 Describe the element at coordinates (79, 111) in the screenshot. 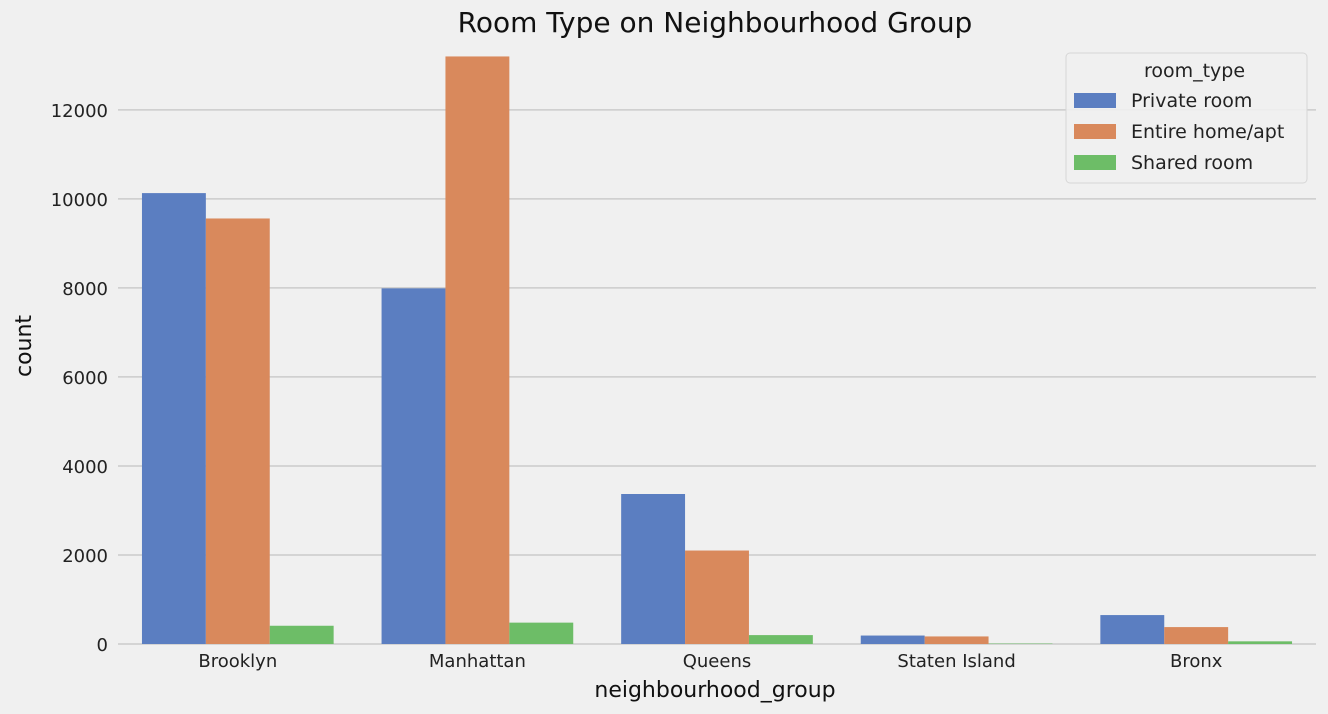

I see `y-tick-label: 12000` at that location.